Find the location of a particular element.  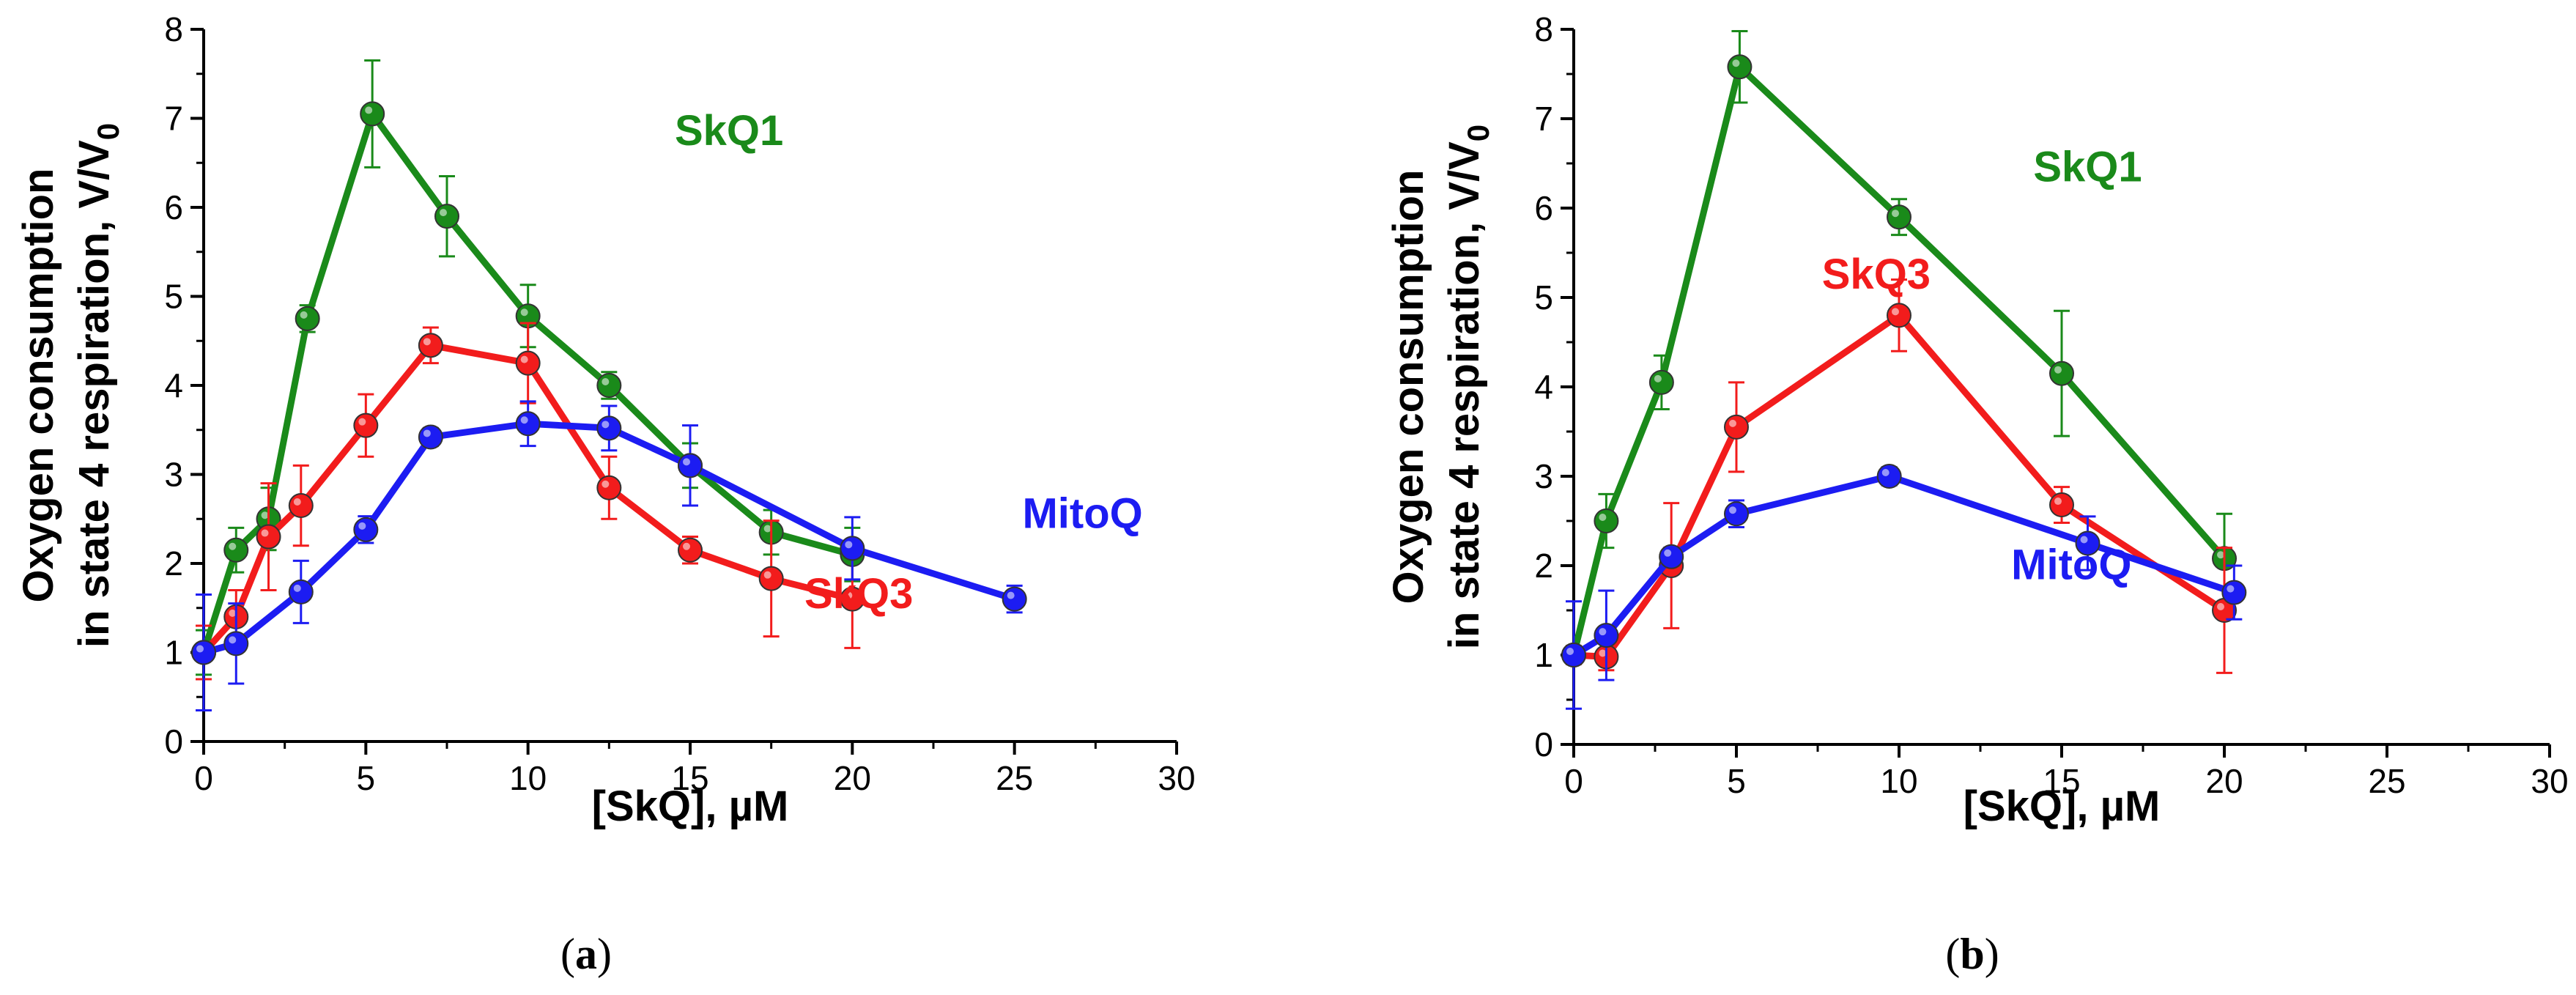

x-tick-label: 20 is located at coordinates (2224, 781).